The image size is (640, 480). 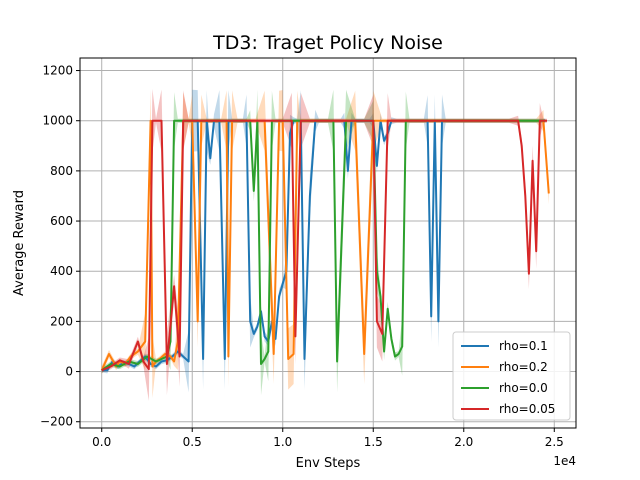 What do you see at coordinates (328, 438) in the screenshot?
I see `x-axis-ticks: 0.0 0.5 1.0 1.5 2.0 2.5` at bounding box center [328, 438].